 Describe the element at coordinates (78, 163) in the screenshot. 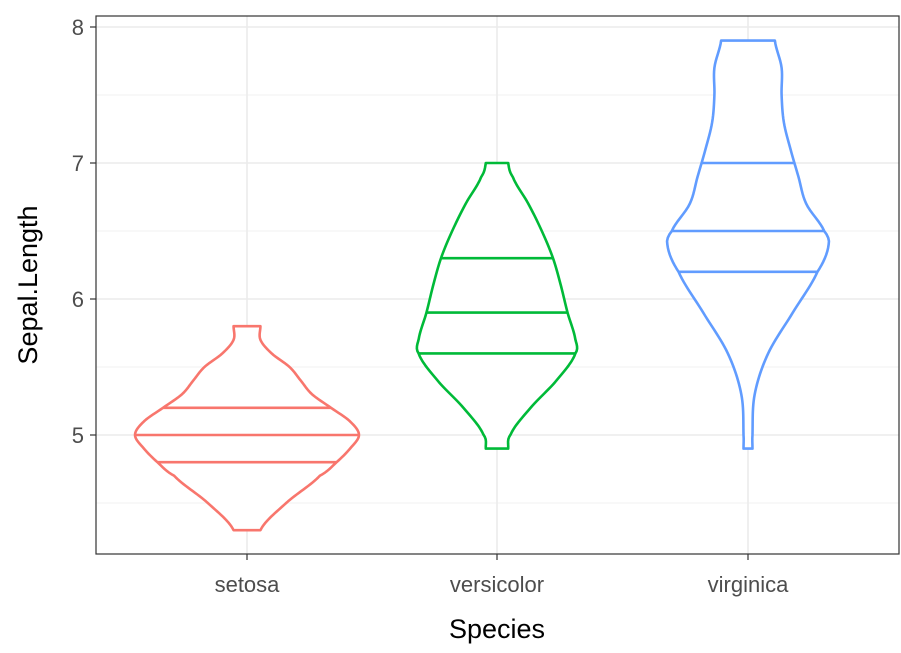

I see `y-tick-label: 7` at that location.